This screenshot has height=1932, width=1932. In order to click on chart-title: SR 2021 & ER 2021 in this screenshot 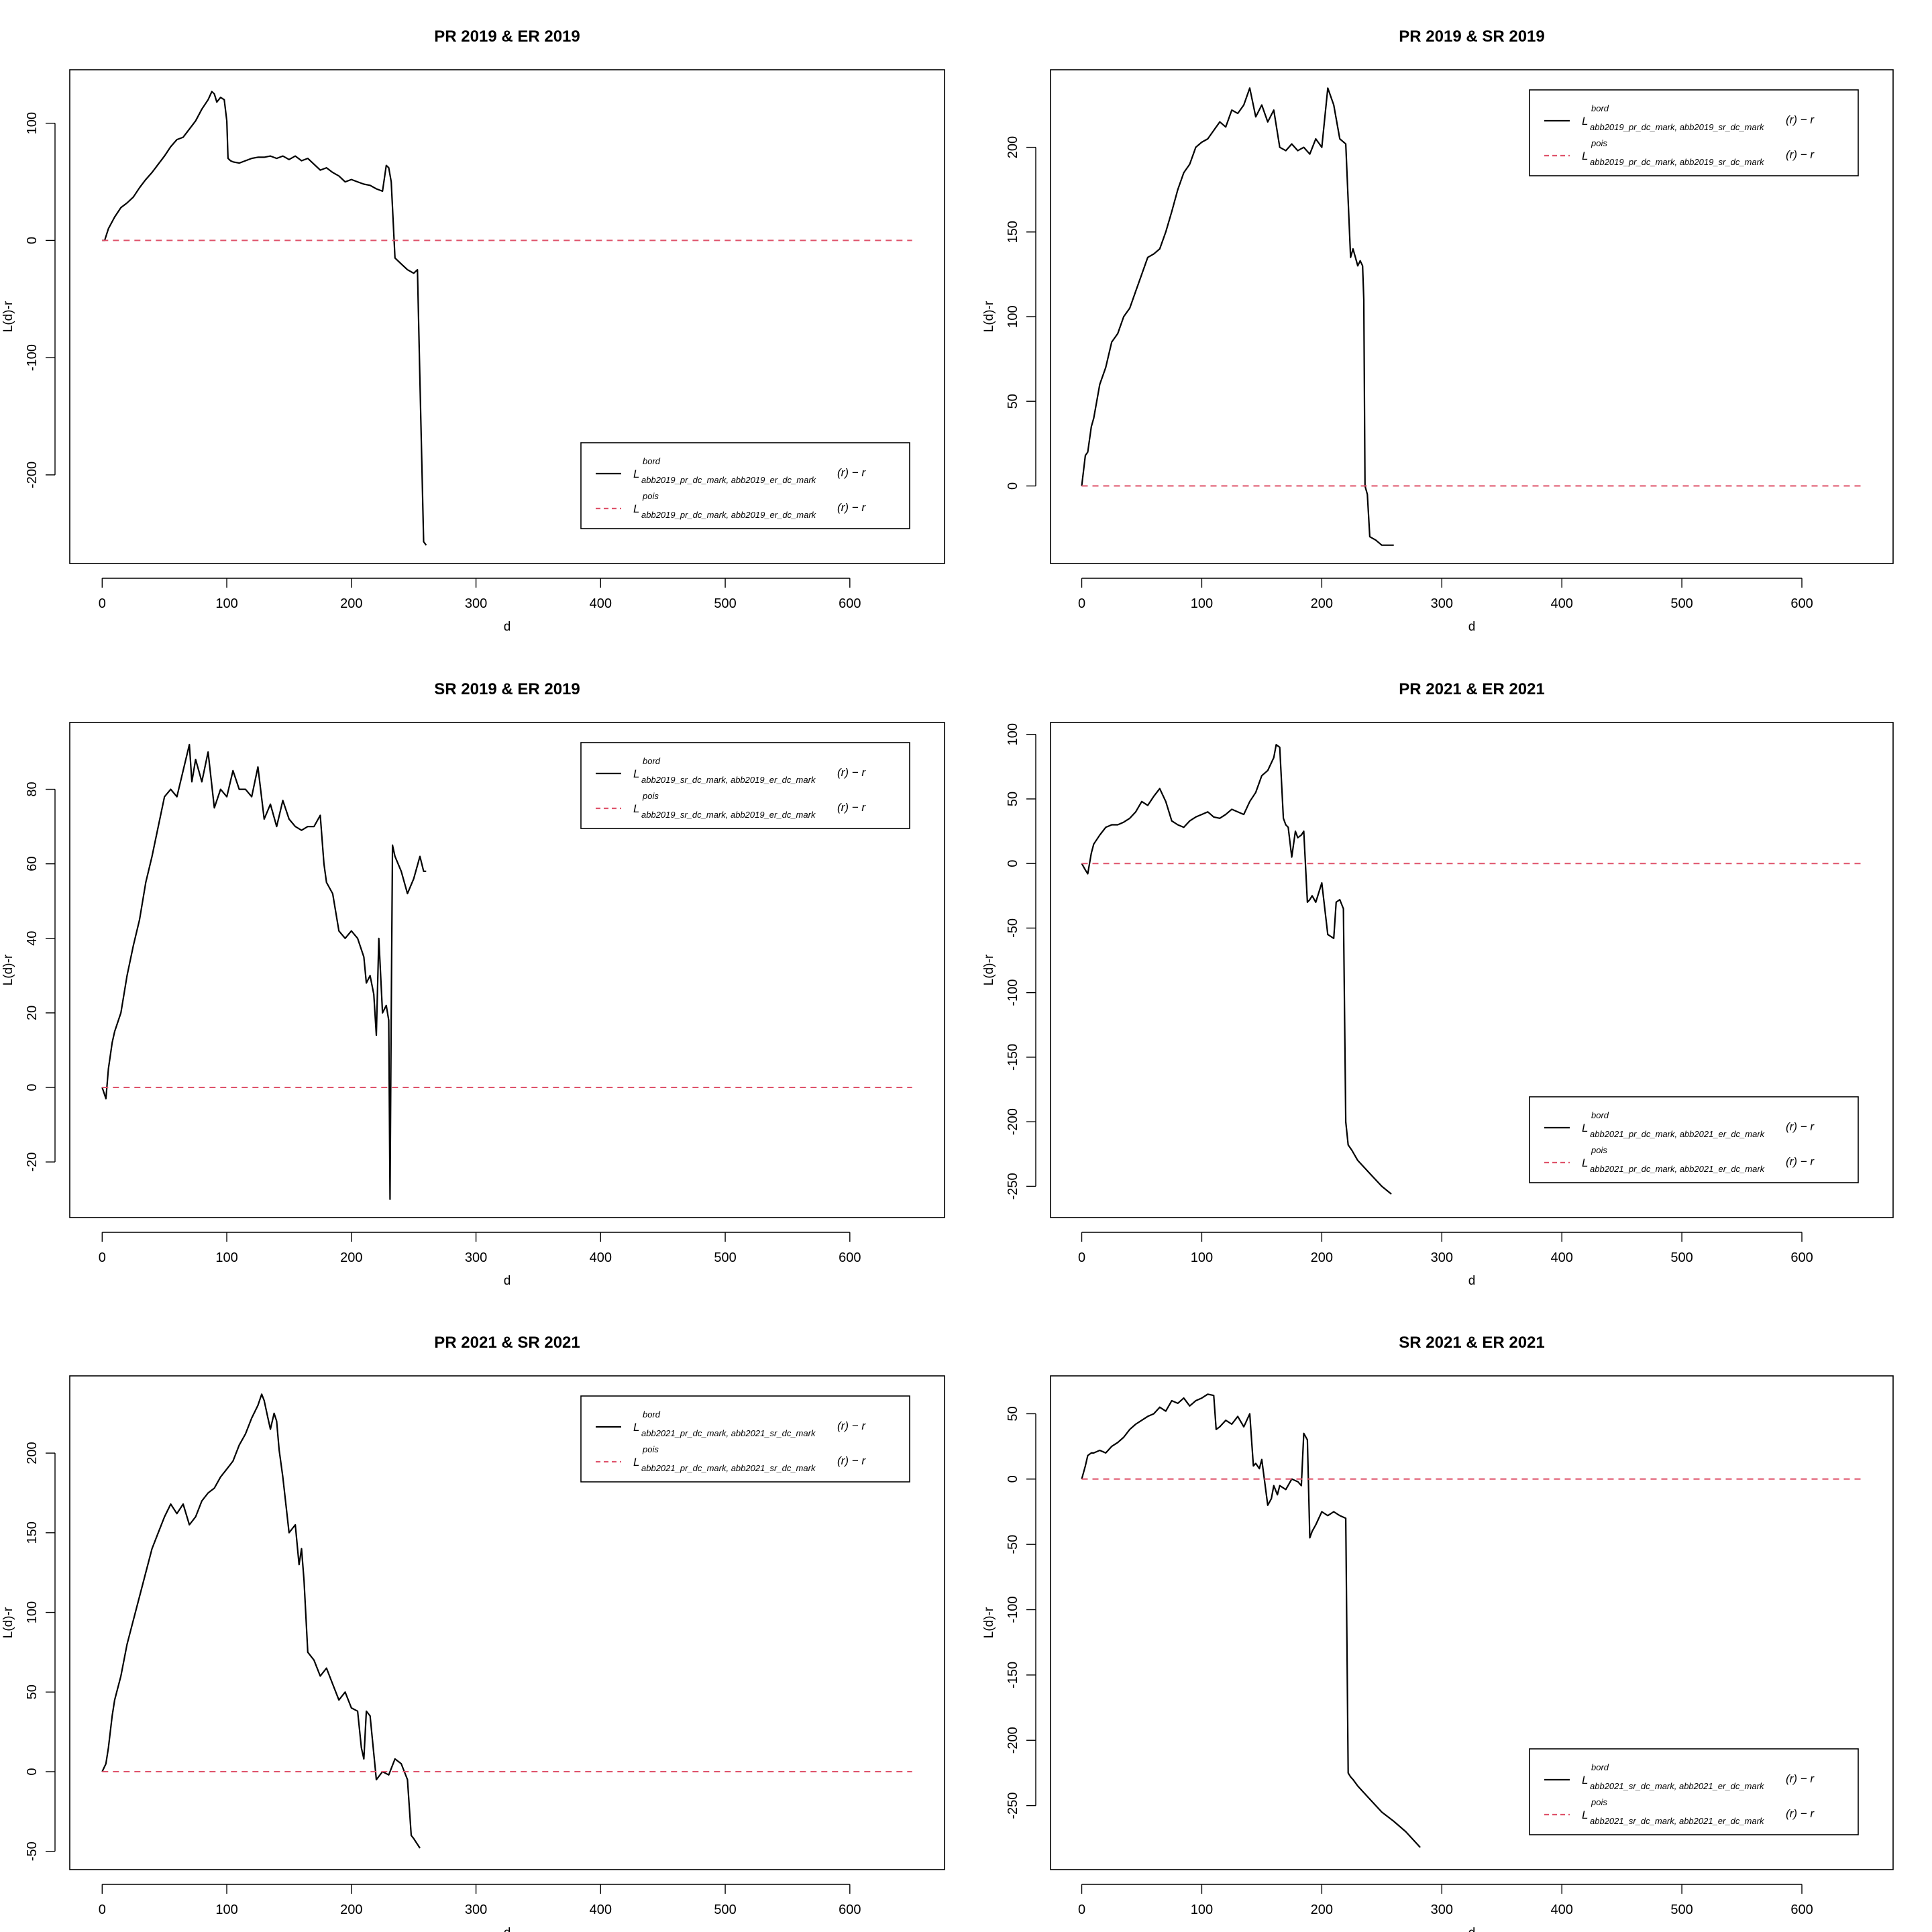, I will do `click(1471, 1343)`.